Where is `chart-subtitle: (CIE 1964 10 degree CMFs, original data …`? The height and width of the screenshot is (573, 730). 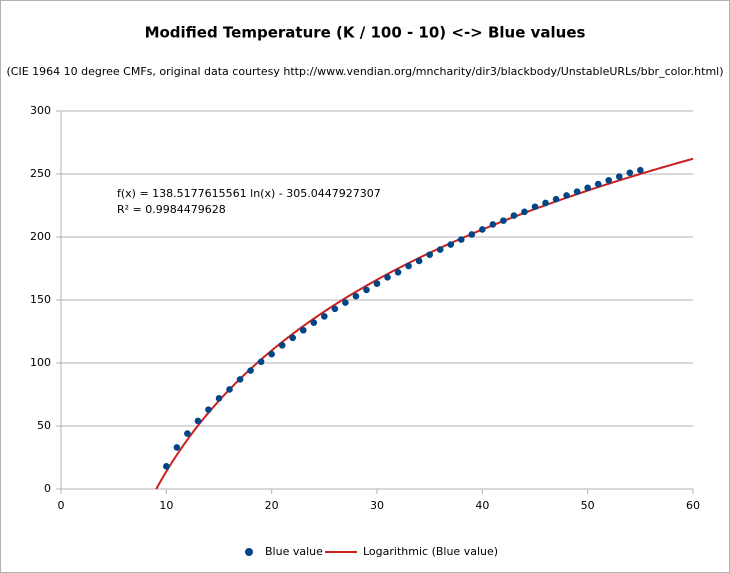 chart-subtitle: (CIE 1964 10 degree CMFs, original data … is located at coordinates (364, 71).